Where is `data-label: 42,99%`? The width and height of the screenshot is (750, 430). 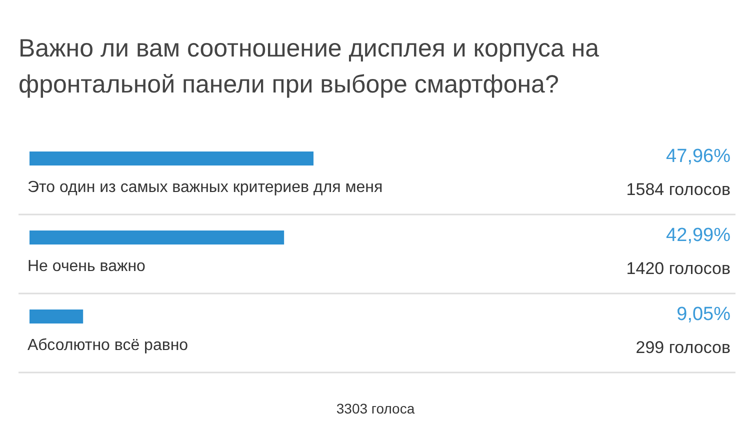
data-label: 42,99% is located at coordinates (698, 235).